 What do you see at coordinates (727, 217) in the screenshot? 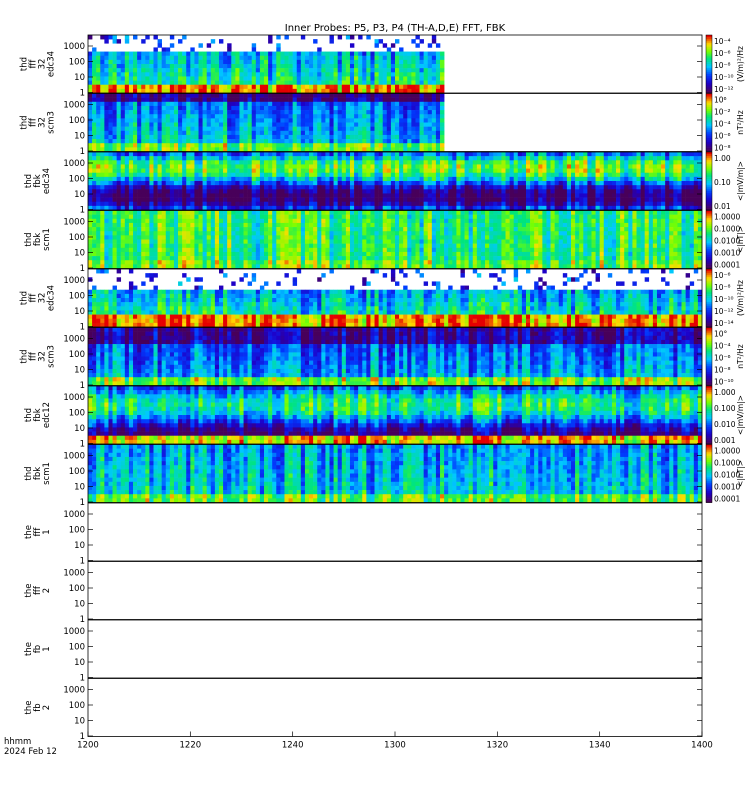
I see `colorbar-tick-label: 1.0000` at bounding box center [727, 217].